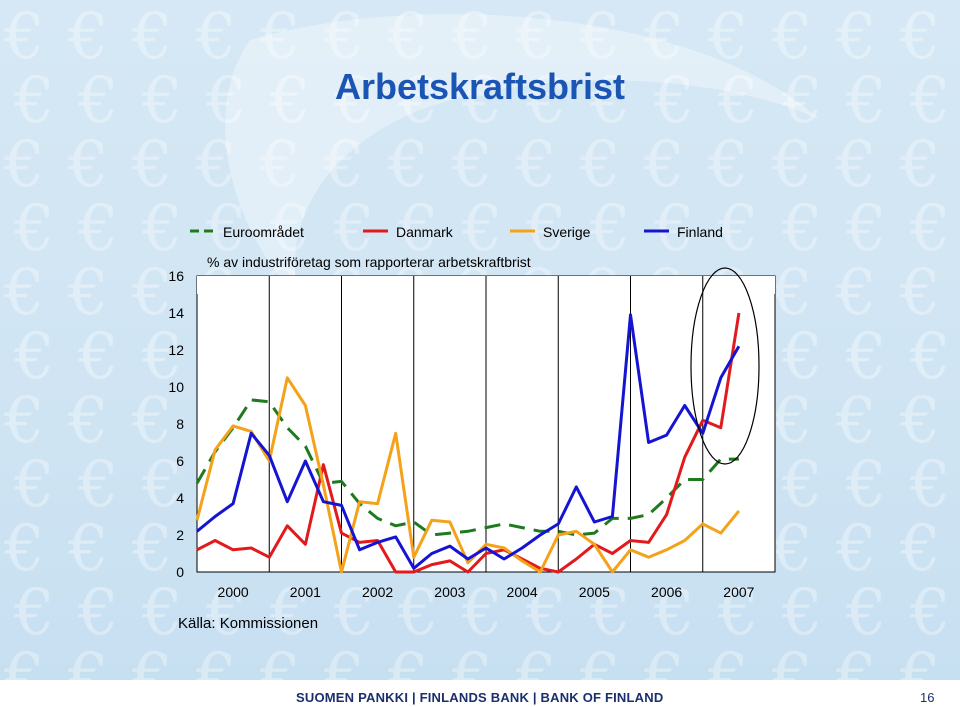 The image size is (960, 707). Describe the element at coordinates (263, 232) in the screenshot. I see `legend-label: Euroområdet` at that location.